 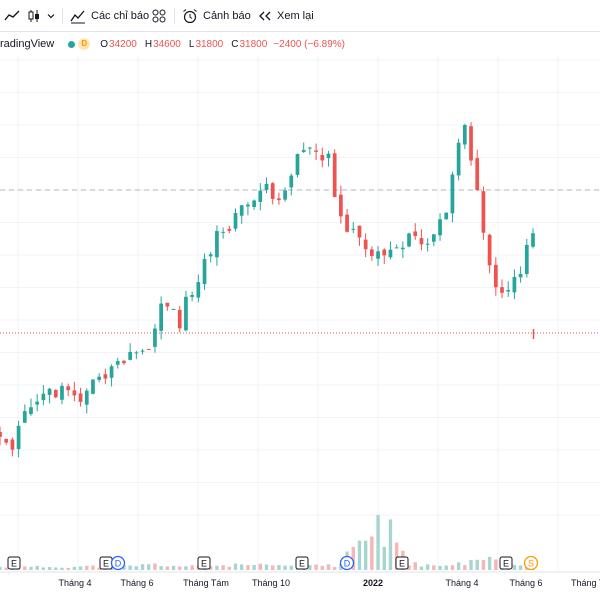 What do you see at coordinates (12, 16) in the screenshot?
I see `chart-type-button` at bounding box center [12, 16].